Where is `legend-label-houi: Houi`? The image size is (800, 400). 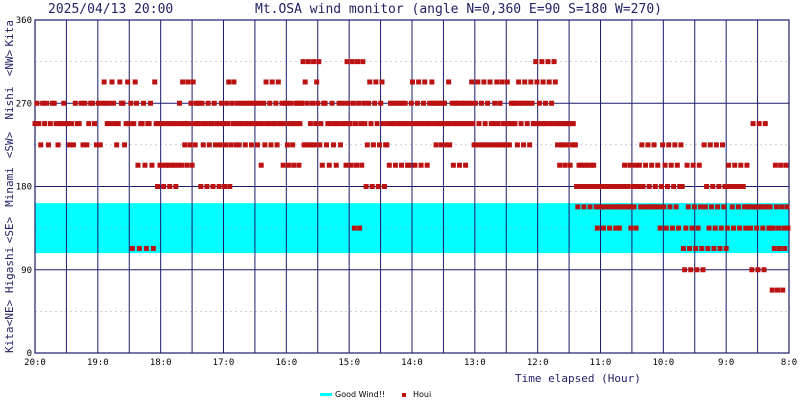 legend-label-houi: Houi is located at coordinates (422, 394).